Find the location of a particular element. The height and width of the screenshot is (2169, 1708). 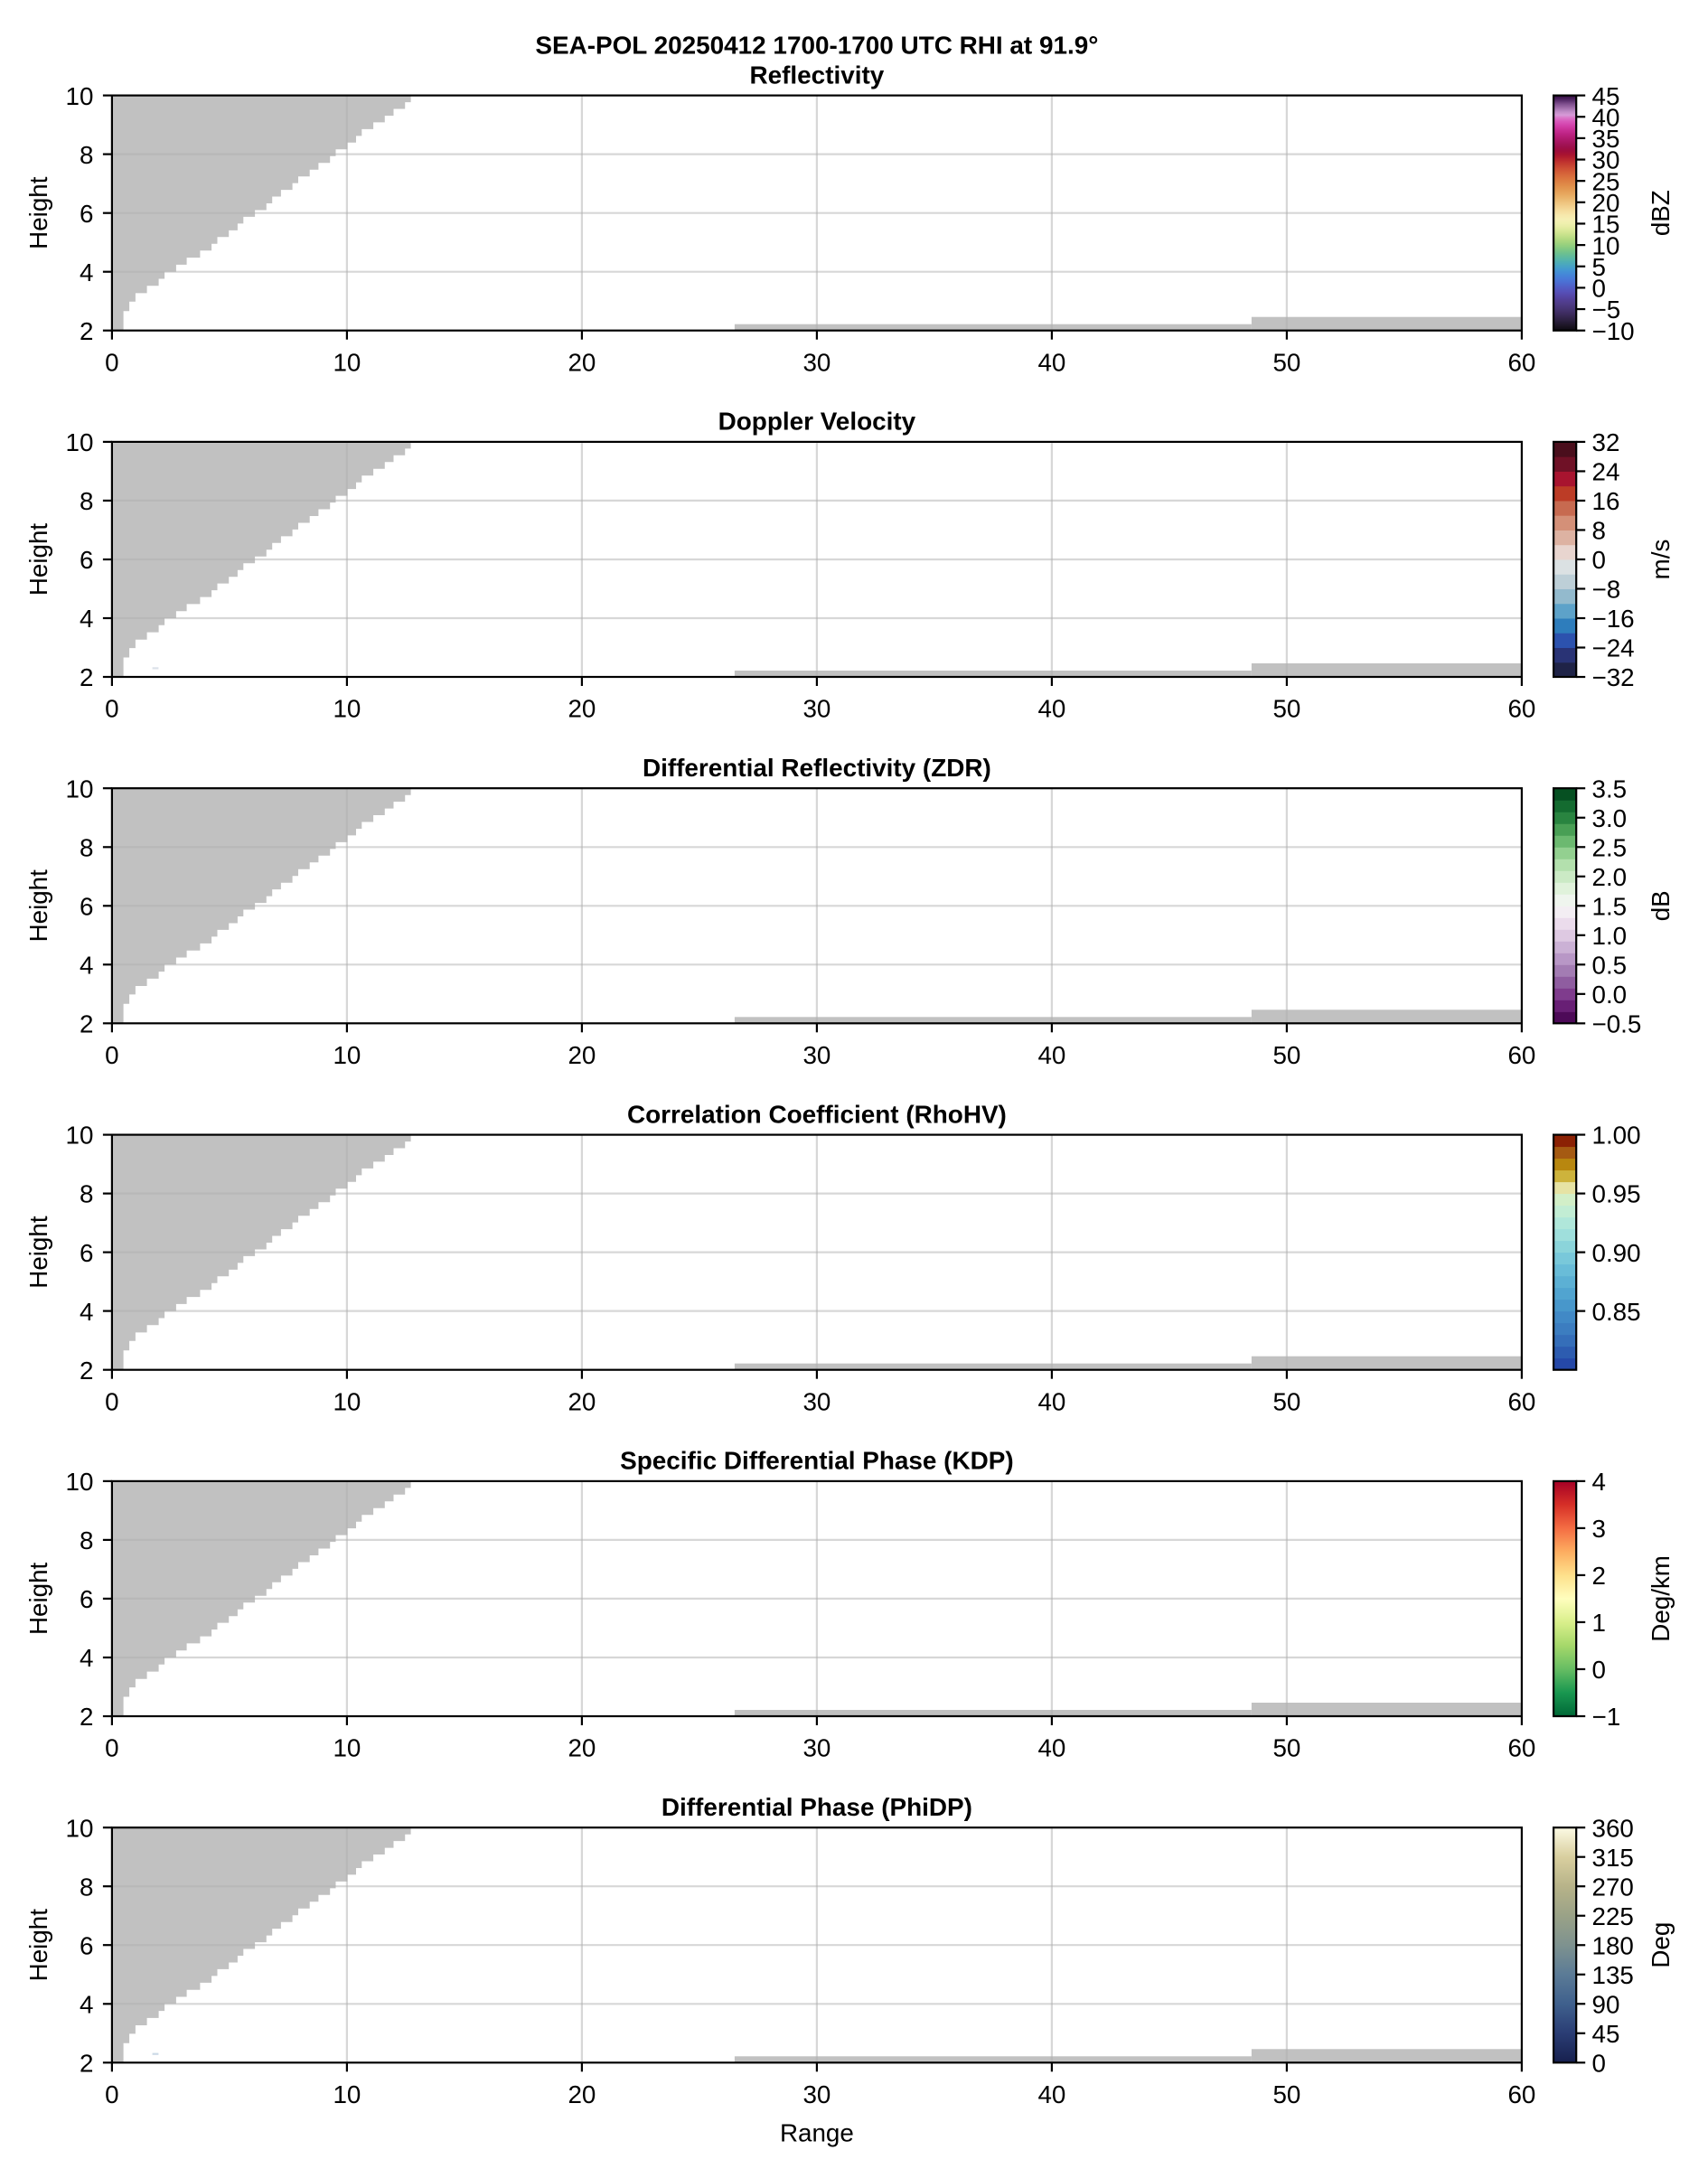

svg-text: 2.5 is located at coordinates (1610, 847).